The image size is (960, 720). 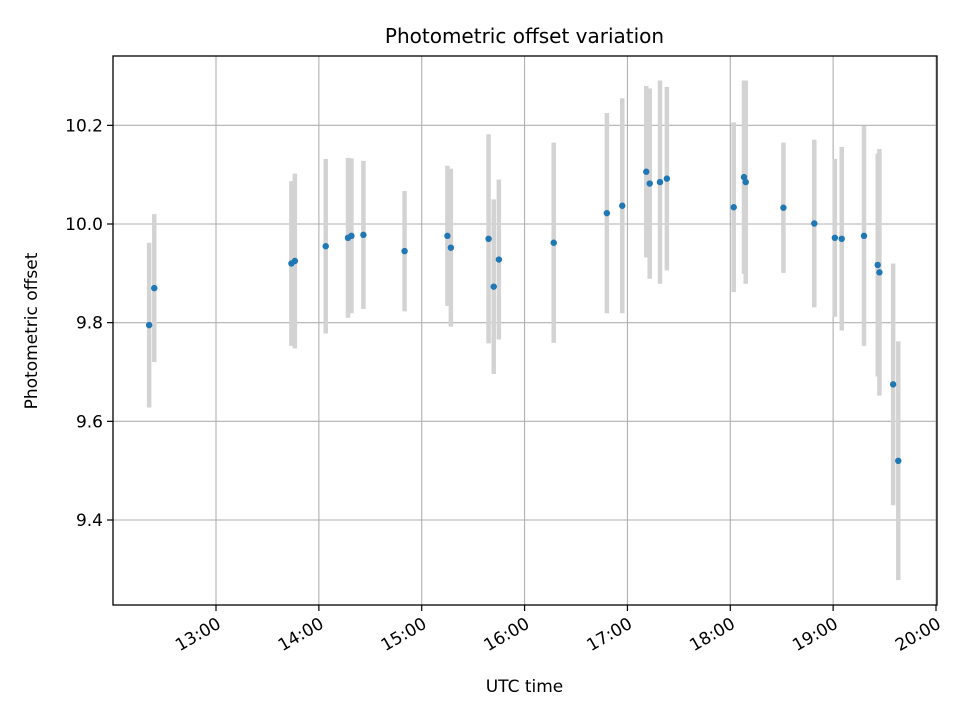 I want to click on x-axis-ticks: 13:00 14:00 15:00 16:00 17:00 18:00 19:00 20:00, so click(x=558, y=630).